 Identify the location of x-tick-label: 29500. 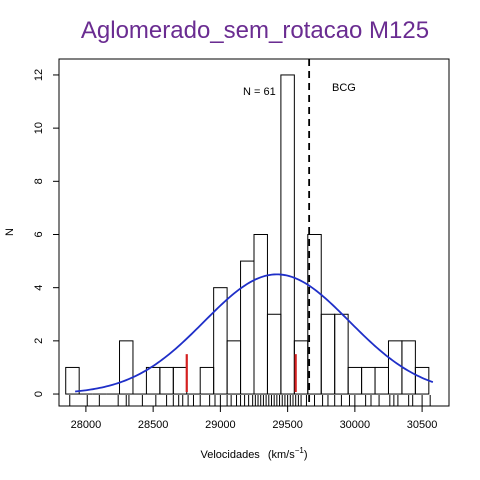
(287, 425).